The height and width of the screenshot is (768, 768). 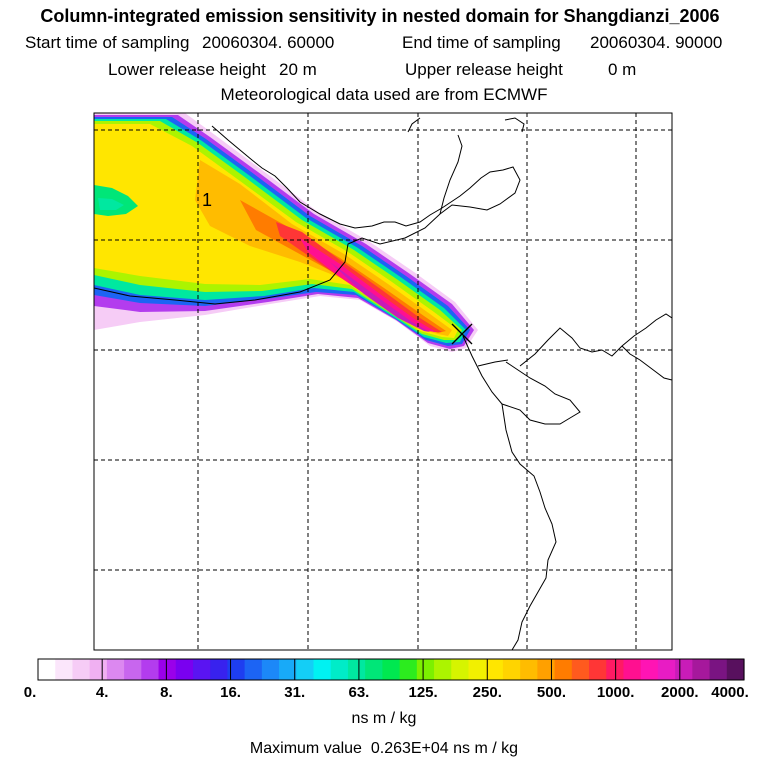 What do you see at coordinates (462, 334) in the screenshot?
I see `x-marker-icon` at bounding box center [462, 334].